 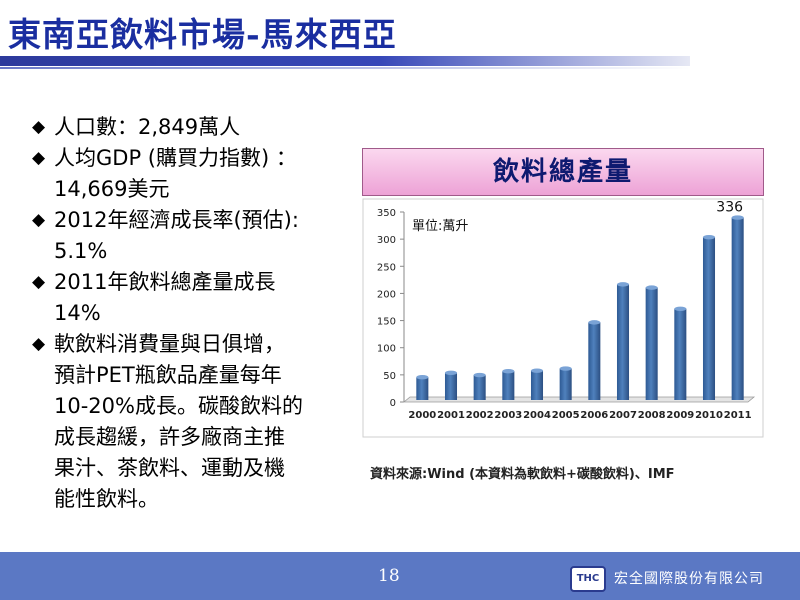 I want to click on x-tick-label: 2000, so click(x=422, y=415).